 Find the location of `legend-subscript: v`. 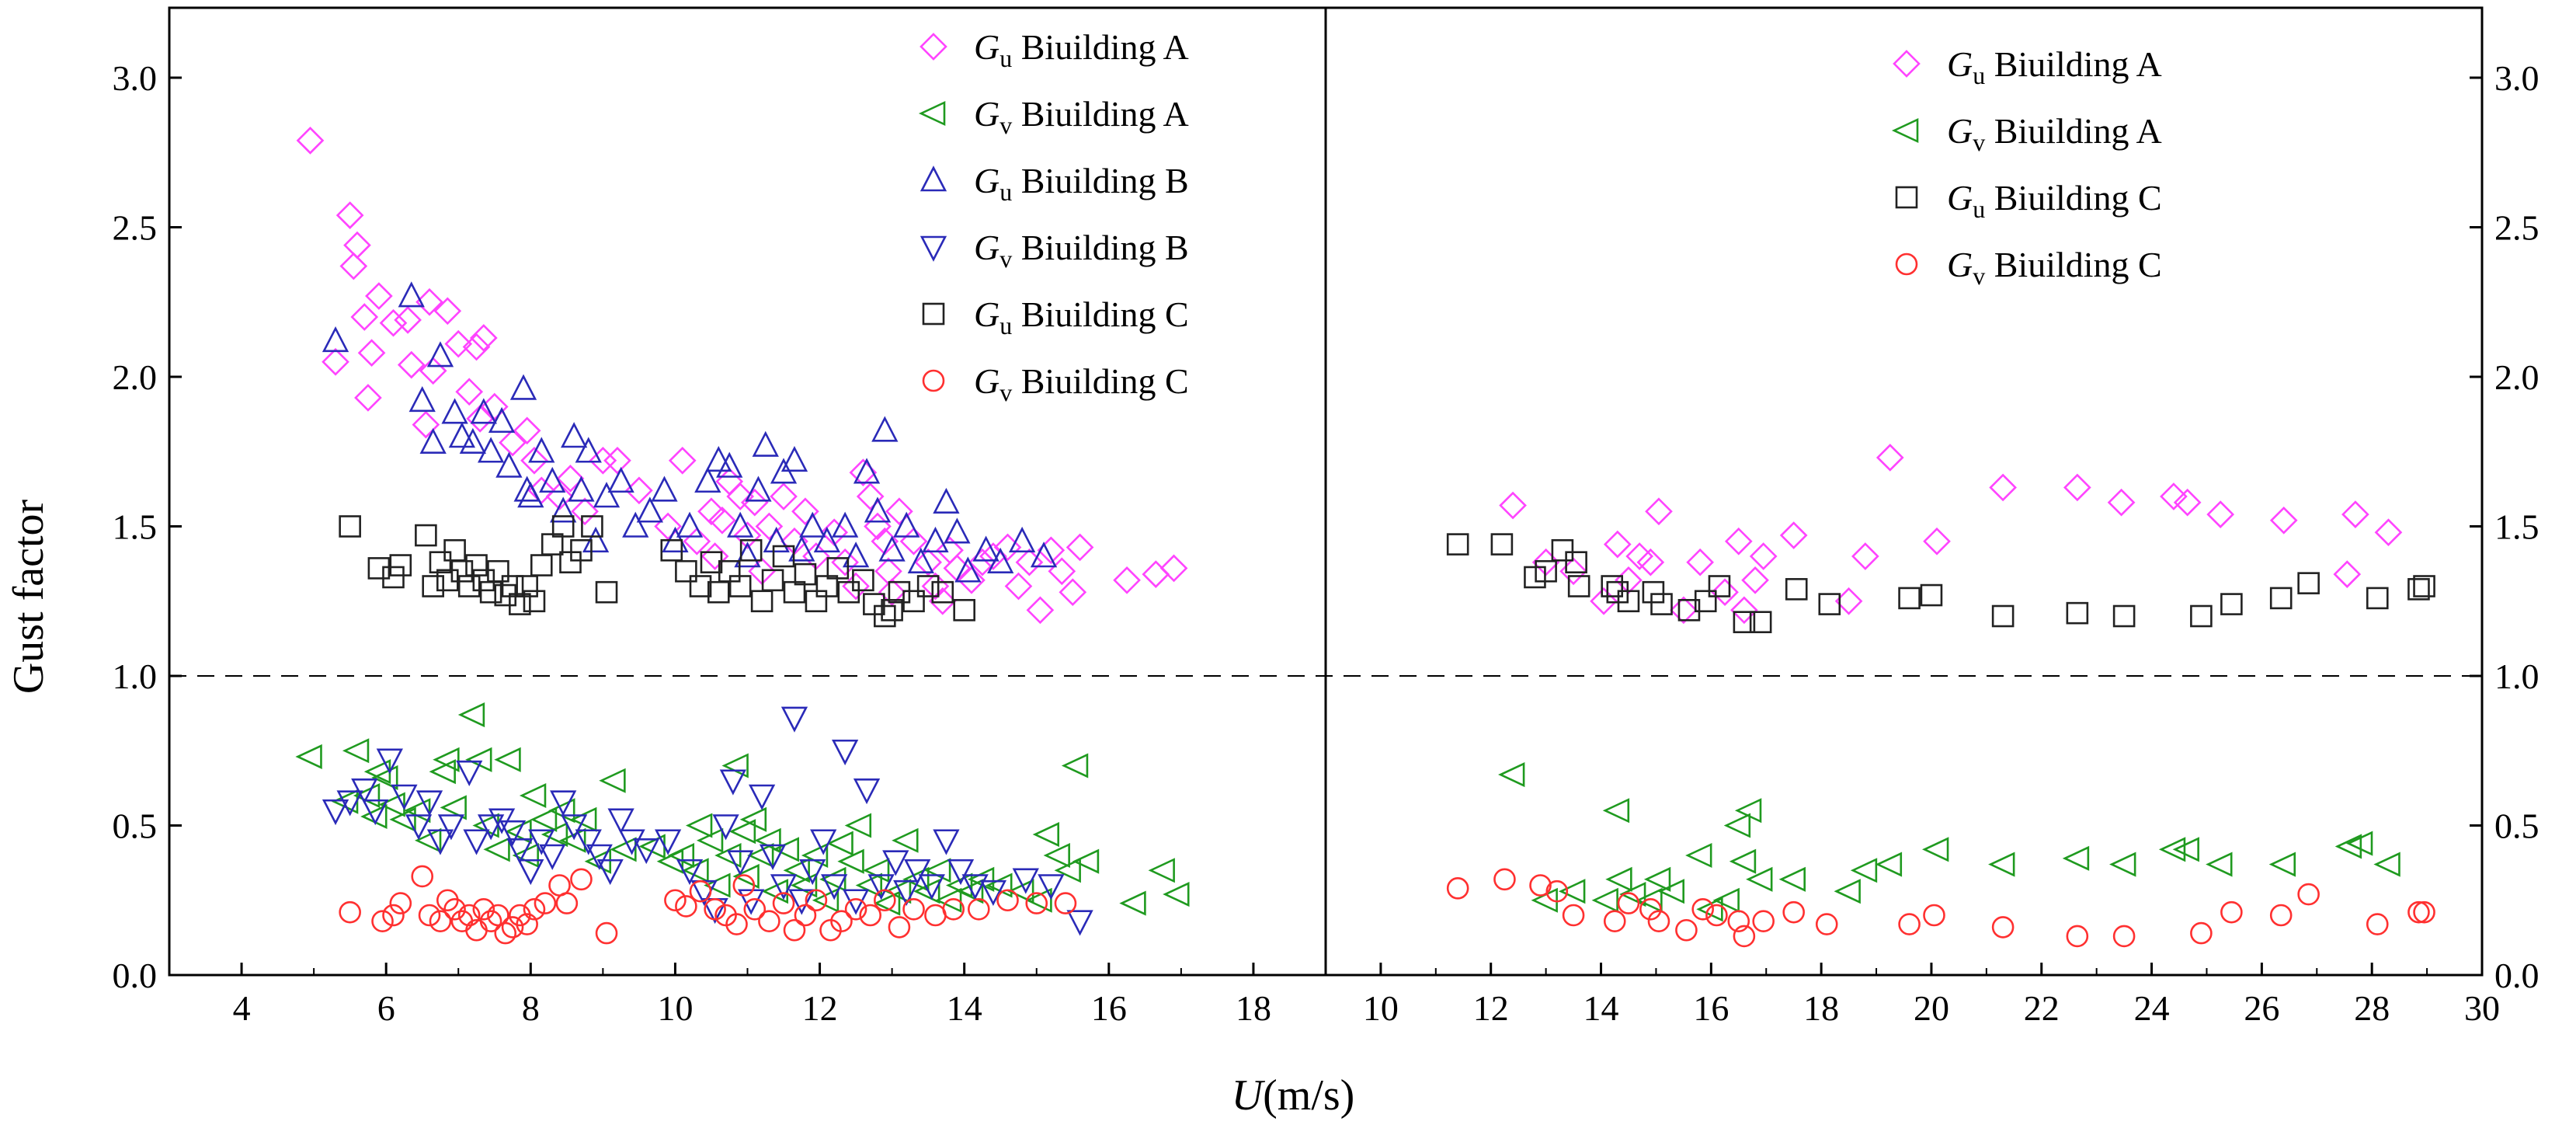

legend-subscript: v is located at coordinates (1979, 276).